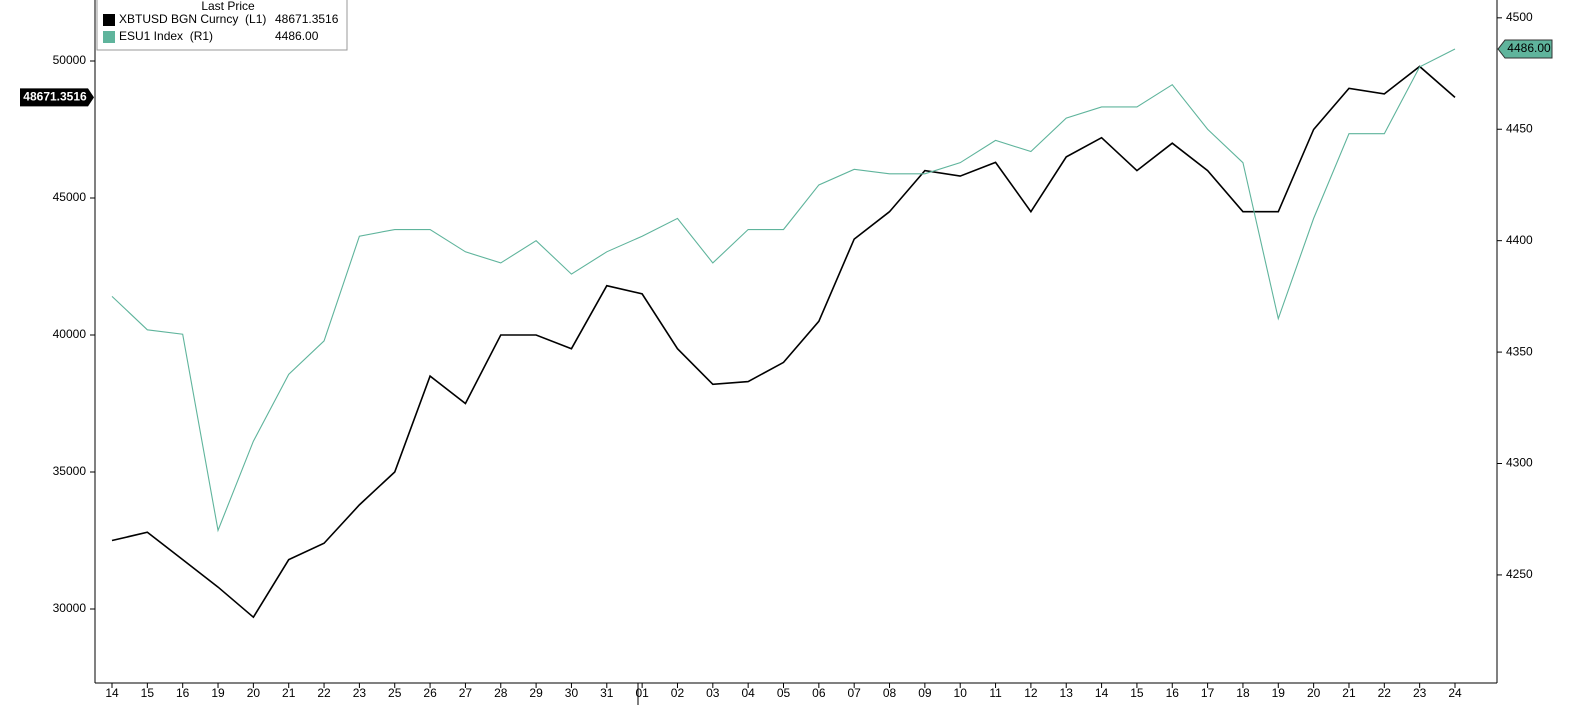  Describe the element at coordinates (855, 693) in the screenshot. I see `x-tick-label: 07` at that location.